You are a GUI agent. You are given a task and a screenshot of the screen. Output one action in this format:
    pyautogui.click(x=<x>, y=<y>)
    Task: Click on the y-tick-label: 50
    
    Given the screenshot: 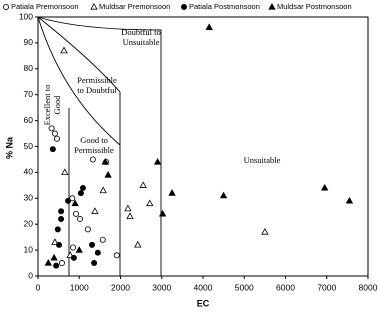 What is the action you would take?
    pyautogui.click(x=29, y=146)
    